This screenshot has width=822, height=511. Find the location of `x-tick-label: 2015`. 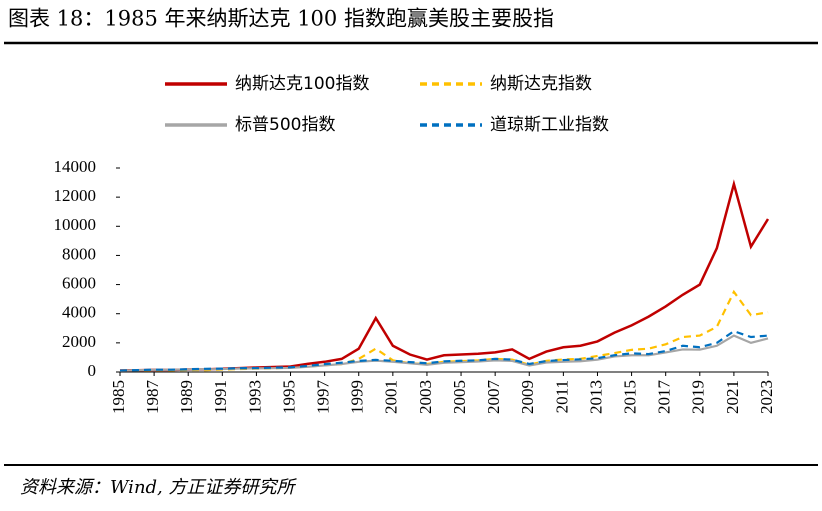

x-tick-label: 2015 is located at coordinates (629, 397).